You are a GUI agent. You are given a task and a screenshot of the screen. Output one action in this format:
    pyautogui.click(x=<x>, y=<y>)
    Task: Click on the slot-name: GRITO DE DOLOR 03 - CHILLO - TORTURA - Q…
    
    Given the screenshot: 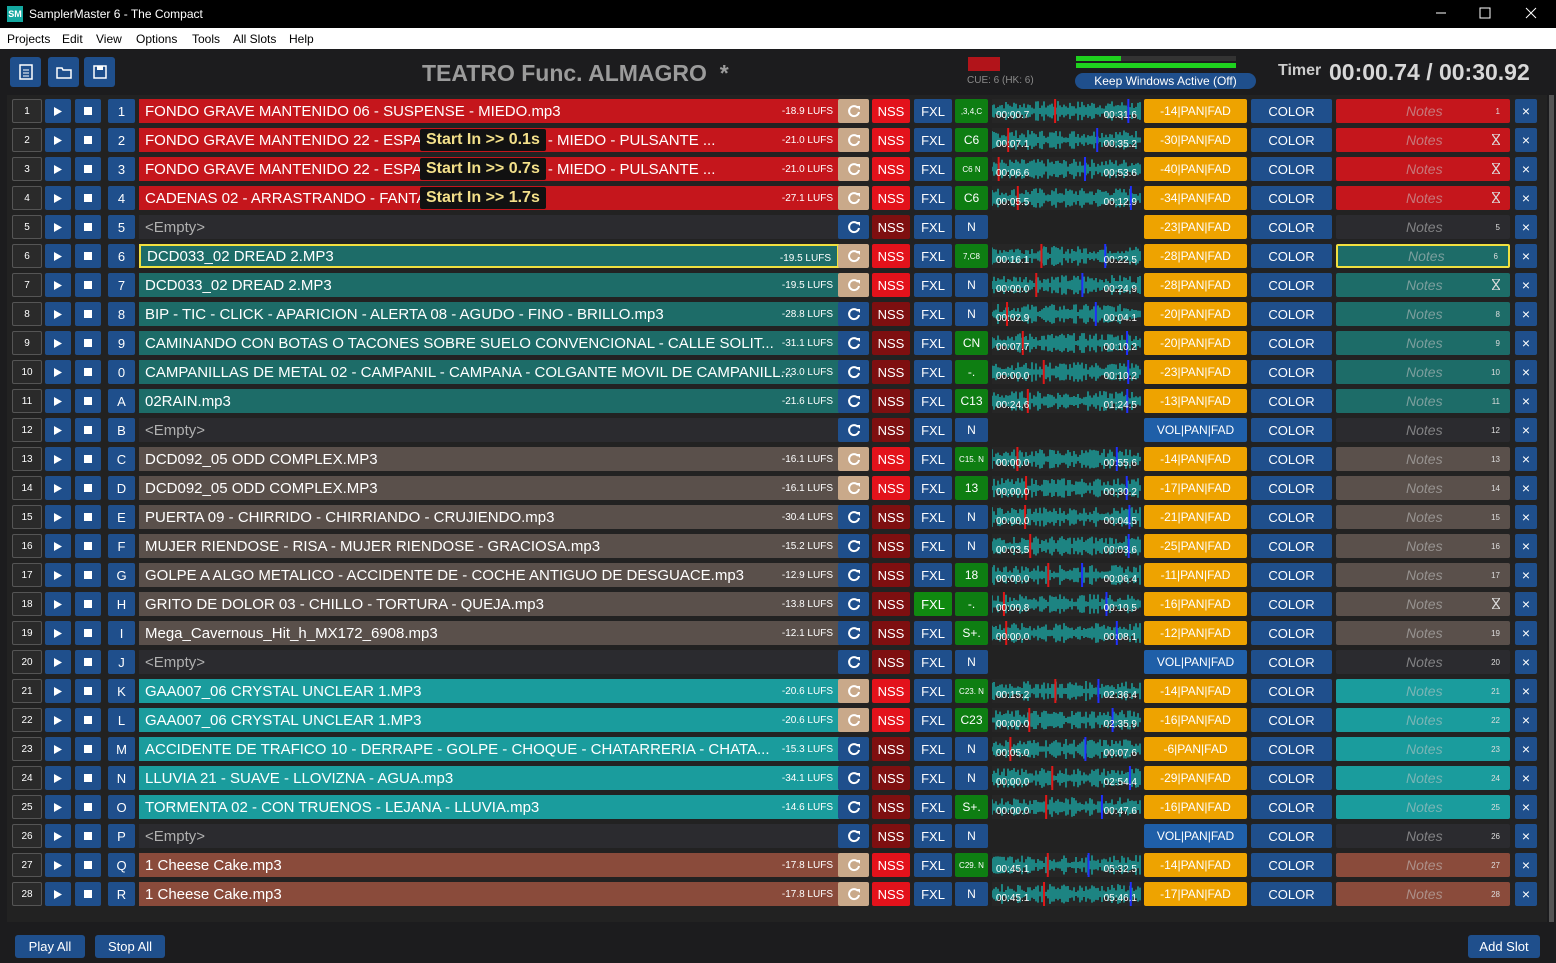 What is the action you would take?
    pyautogui.click(x=489, y=604)
    